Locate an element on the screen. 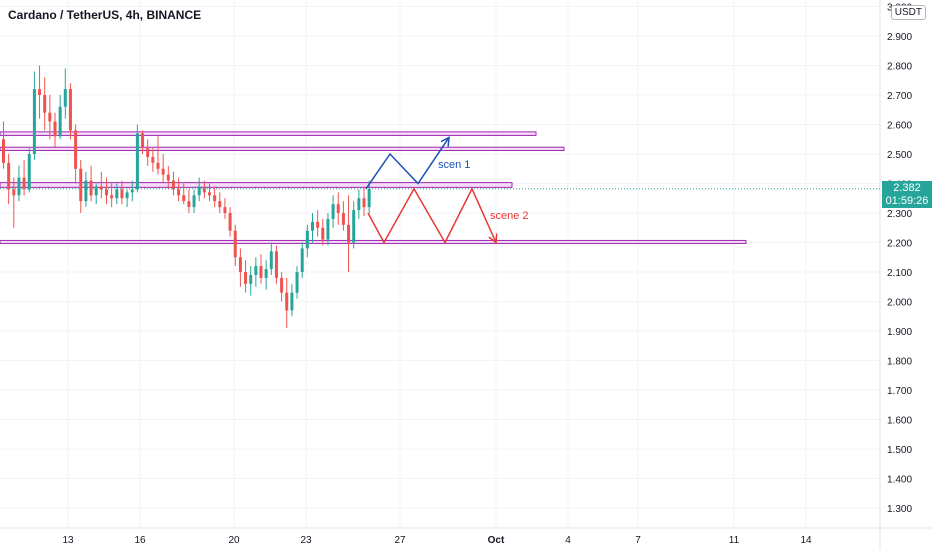  x-tick-label: 23 is located at coordinates (306, 540).